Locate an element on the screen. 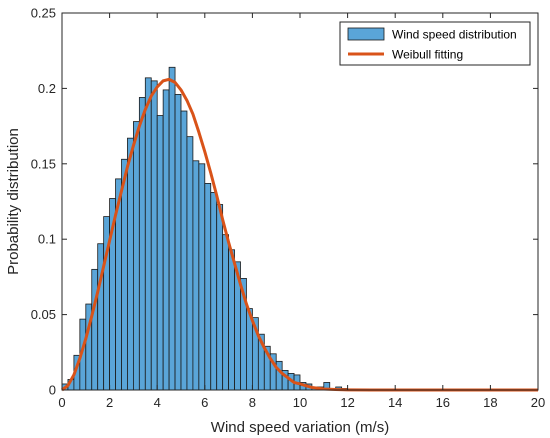 The height and width of the screenshot is (438, 550). y-axis-title: Probability distribution is located at coordinates (13, 201).